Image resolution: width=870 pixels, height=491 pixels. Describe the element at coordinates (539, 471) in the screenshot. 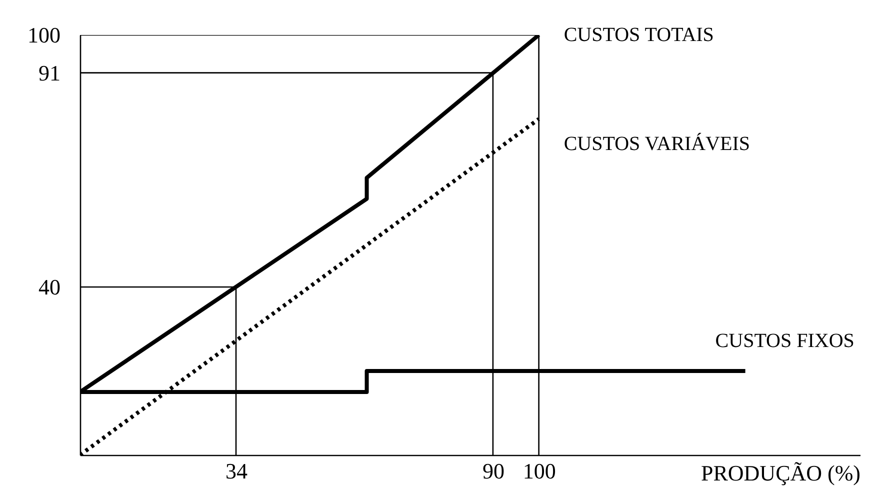

I see `x-tick-label: 100` at that location.